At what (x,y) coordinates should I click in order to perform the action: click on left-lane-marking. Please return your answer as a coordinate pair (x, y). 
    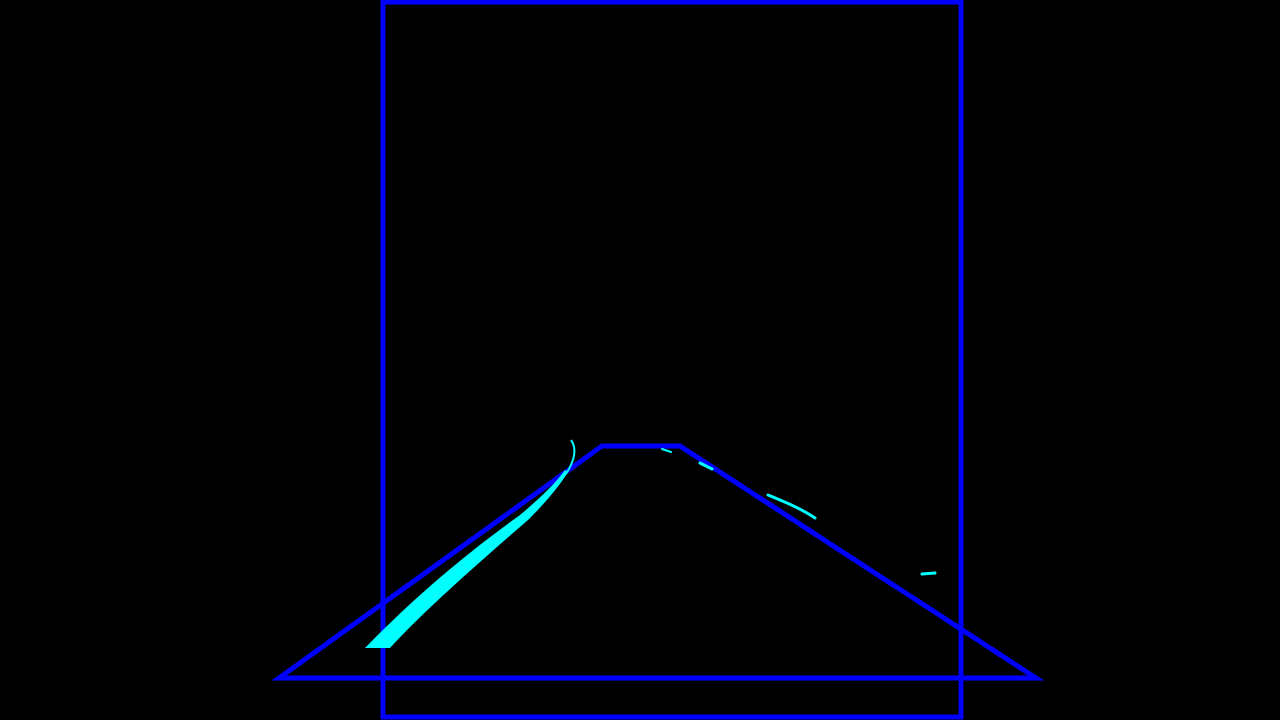
    Looking at the image, I should click on (470, 543).